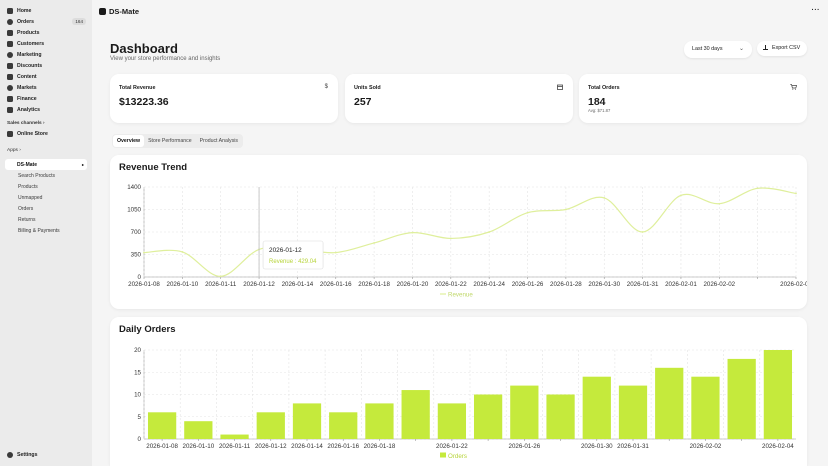 The image size is (828, 466). I want to click on cart-icon, so click(794, 88).